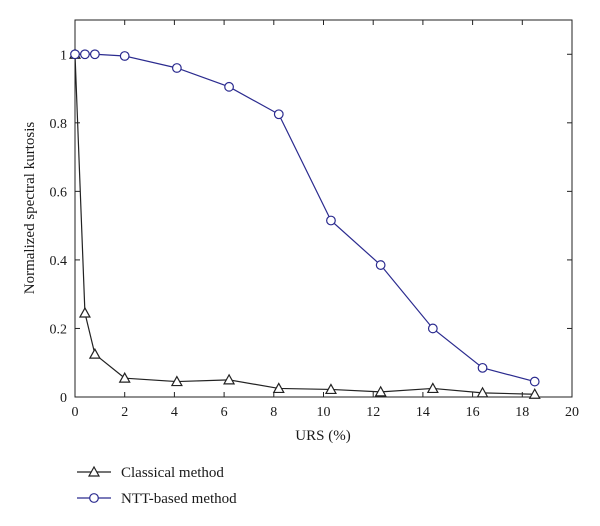  What do you see at coordinates (63, 398) in the screenshot?
I see `y-tick-label: 0` at bounding box center [63, 398].